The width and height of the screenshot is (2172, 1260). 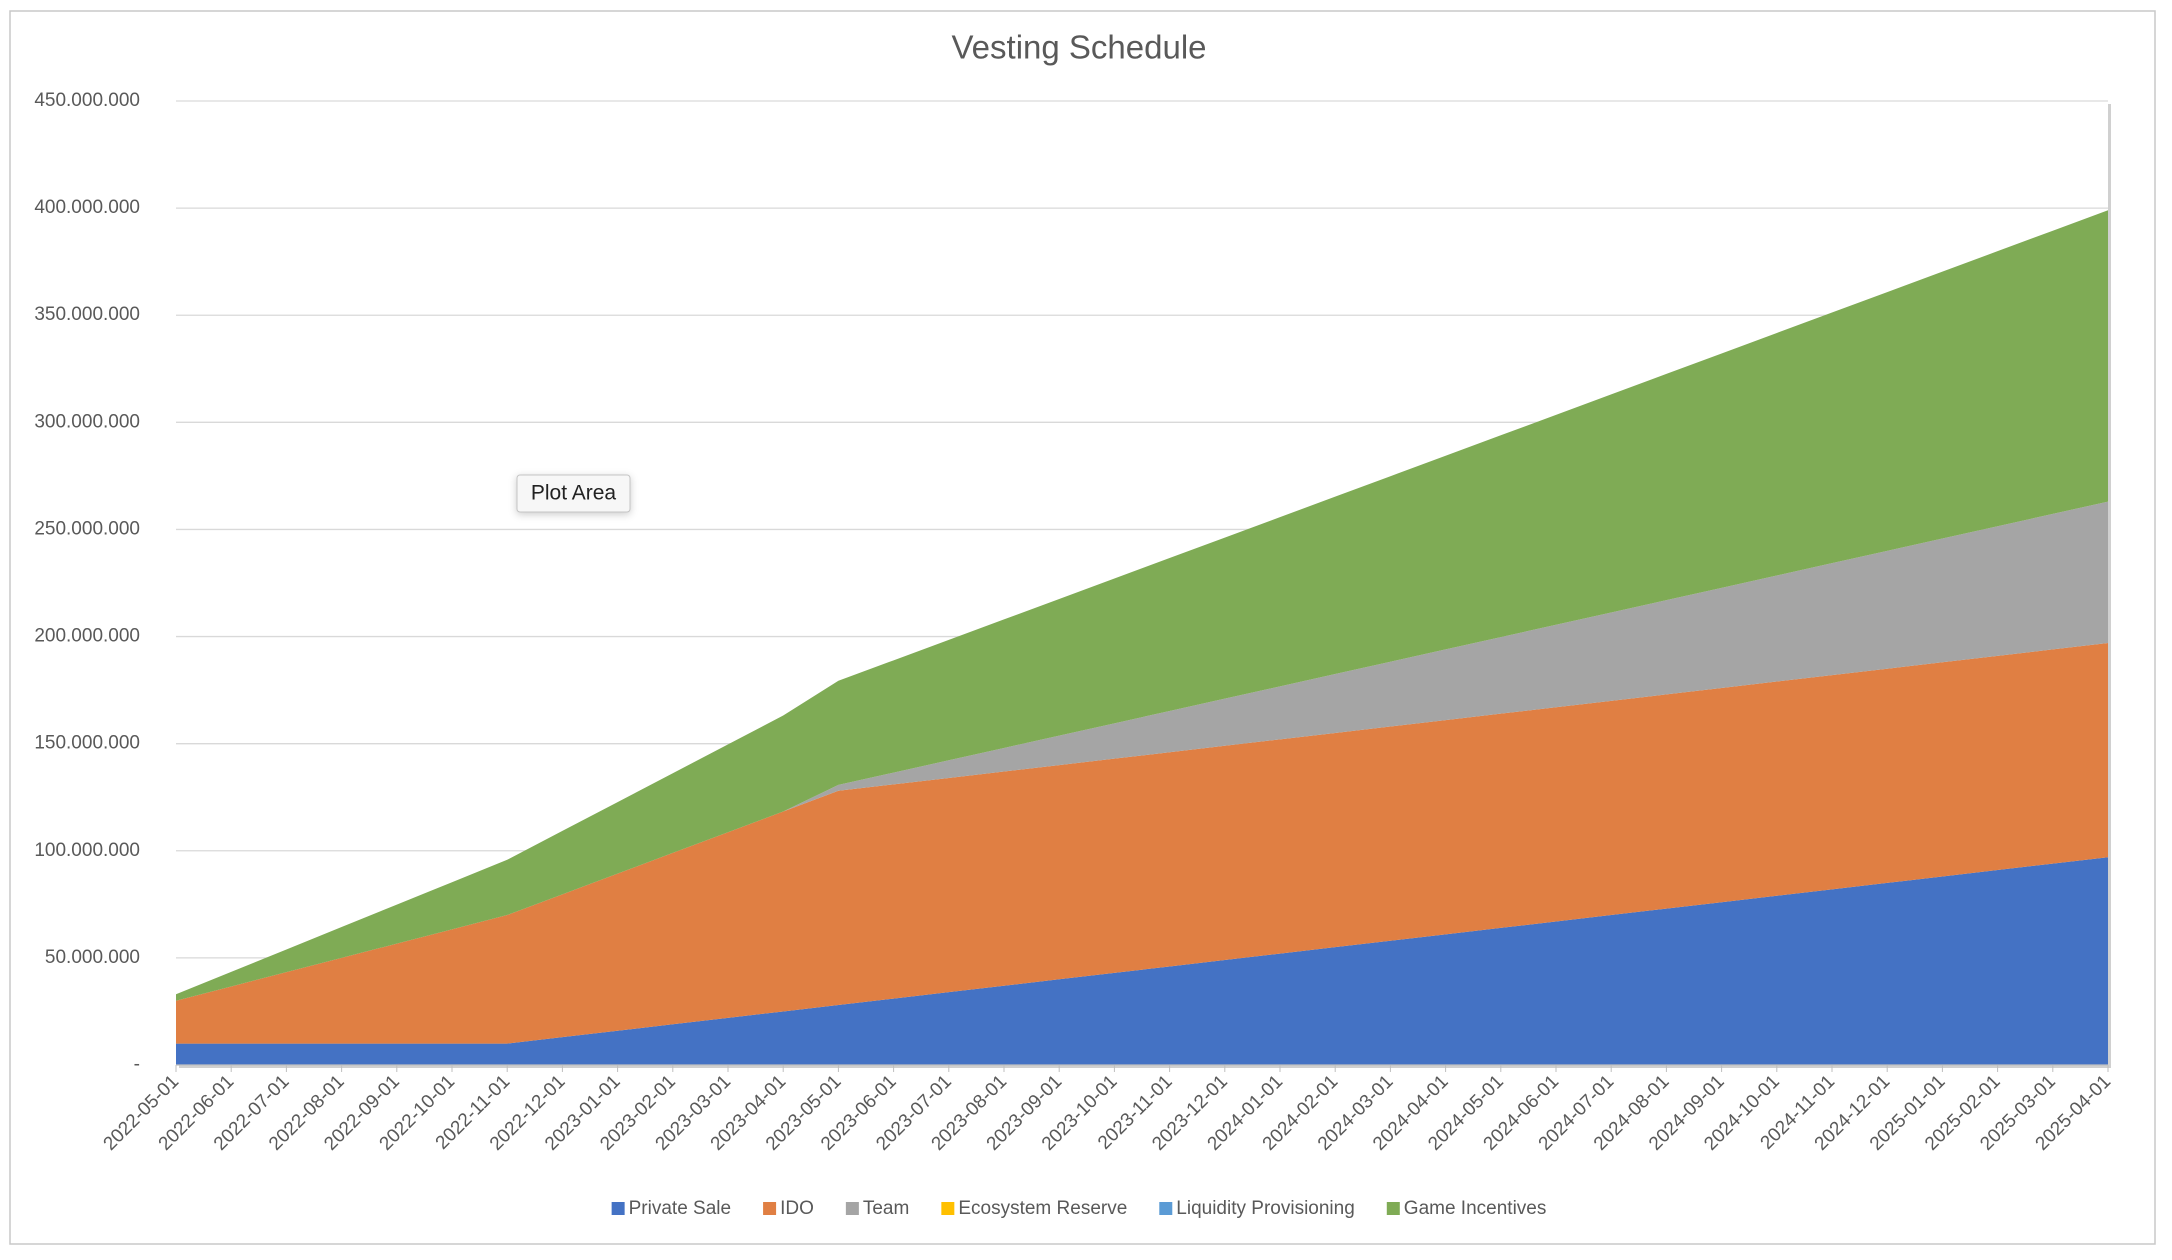 I want to click on legend-label: IDO, so click(x=797, y=1208).